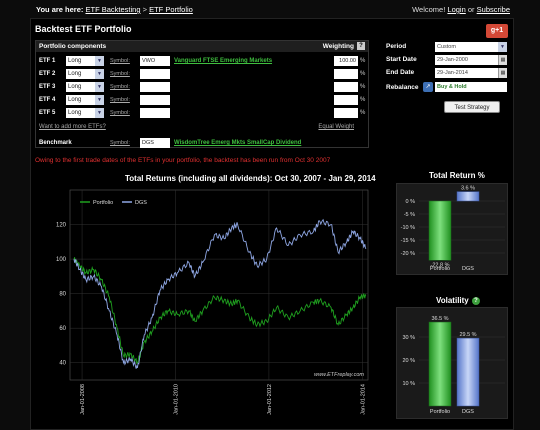 Image resolution: width=540 pixels, height=430 pixels. I want to click on benchmark-symbol-link: Symbol:, so click(120, 143).